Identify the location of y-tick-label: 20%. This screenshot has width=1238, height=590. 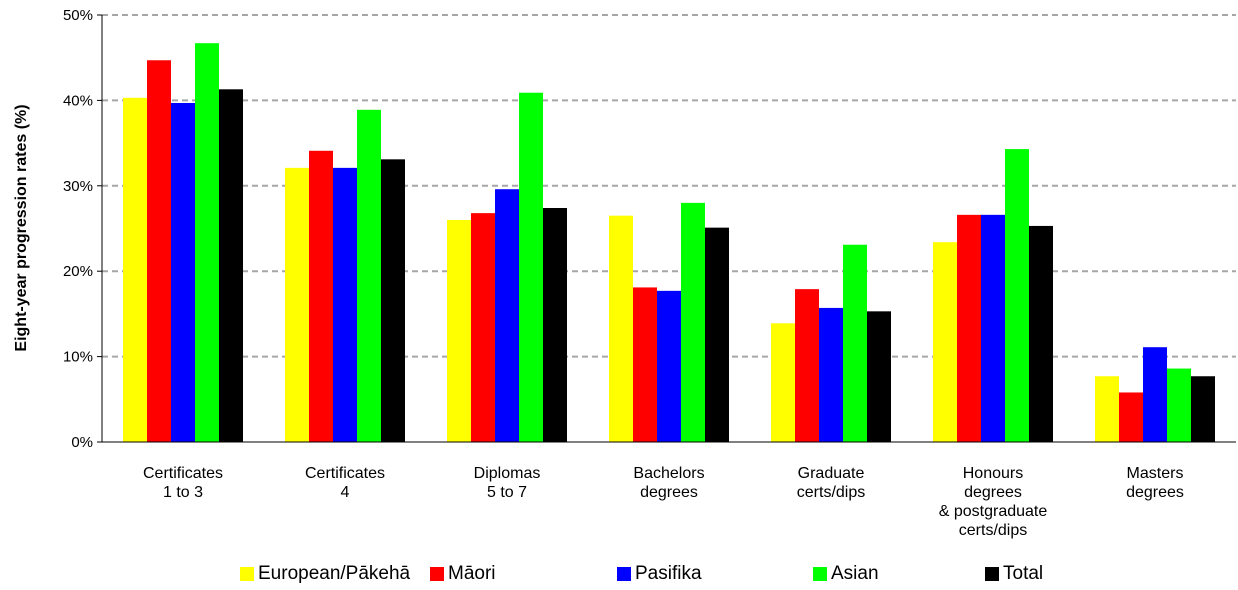
(78, 271).